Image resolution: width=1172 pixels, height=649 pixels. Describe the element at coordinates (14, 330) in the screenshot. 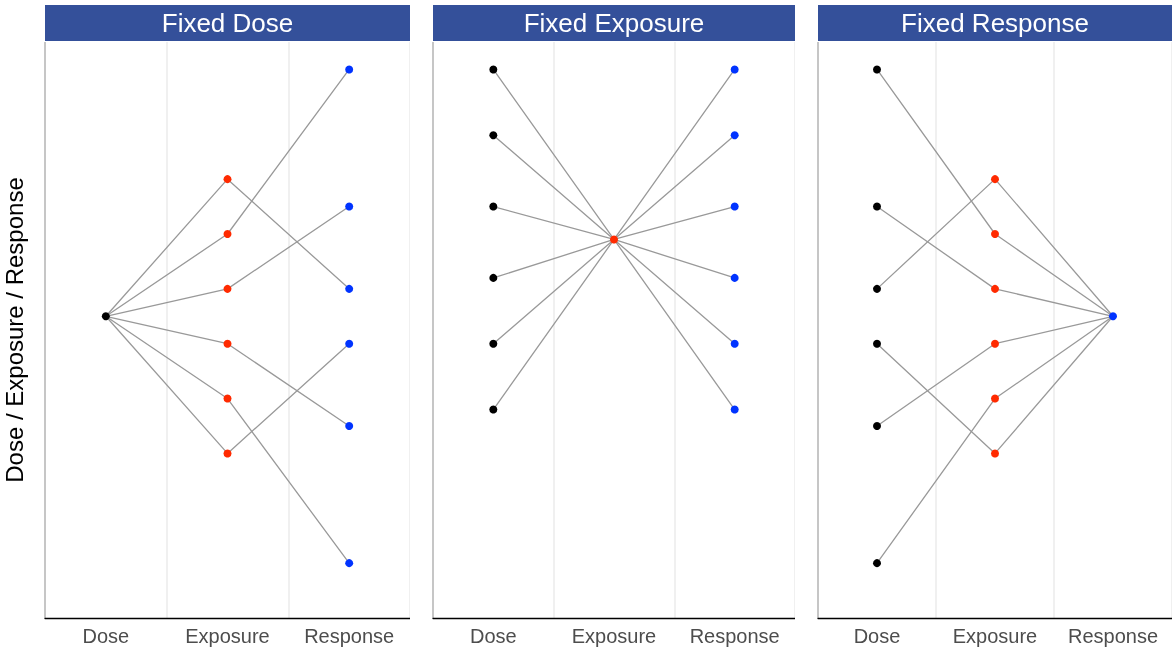

I see `y-axis-title: Dose / Exposure / Response` at that location.